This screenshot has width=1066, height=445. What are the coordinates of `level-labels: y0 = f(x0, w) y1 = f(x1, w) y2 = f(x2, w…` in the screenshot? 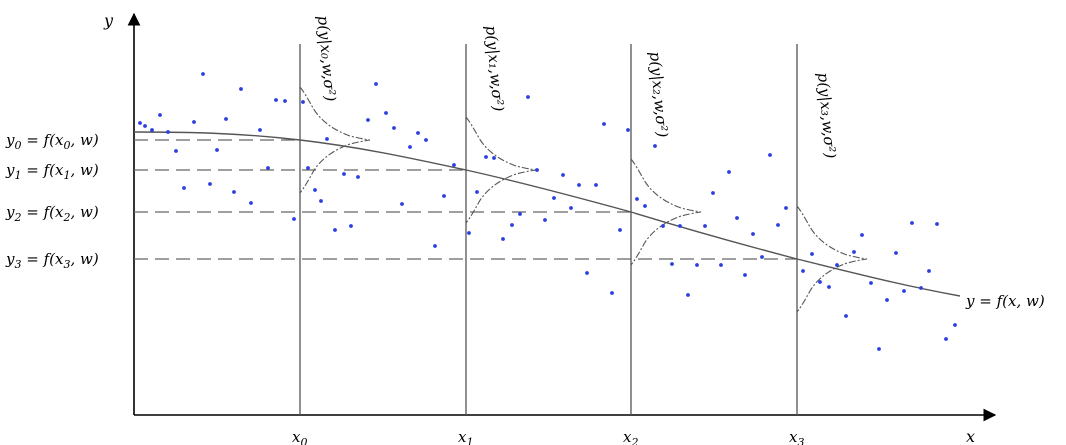 It's located at (52, 201).